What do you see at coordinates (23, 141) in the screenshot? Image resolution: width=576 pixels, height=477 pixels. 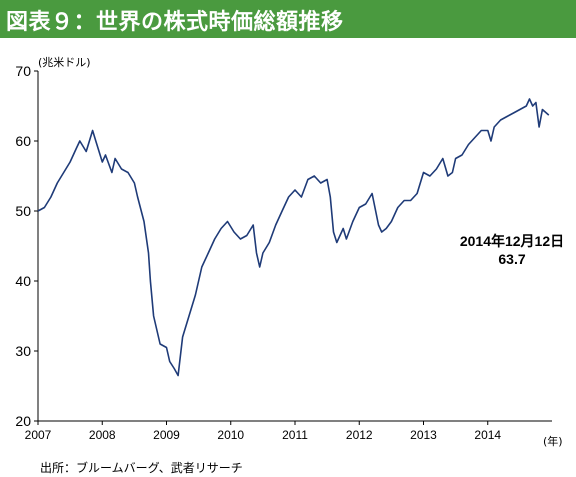 I see `y-tick-label: 60` at bounding box center [23, 141].